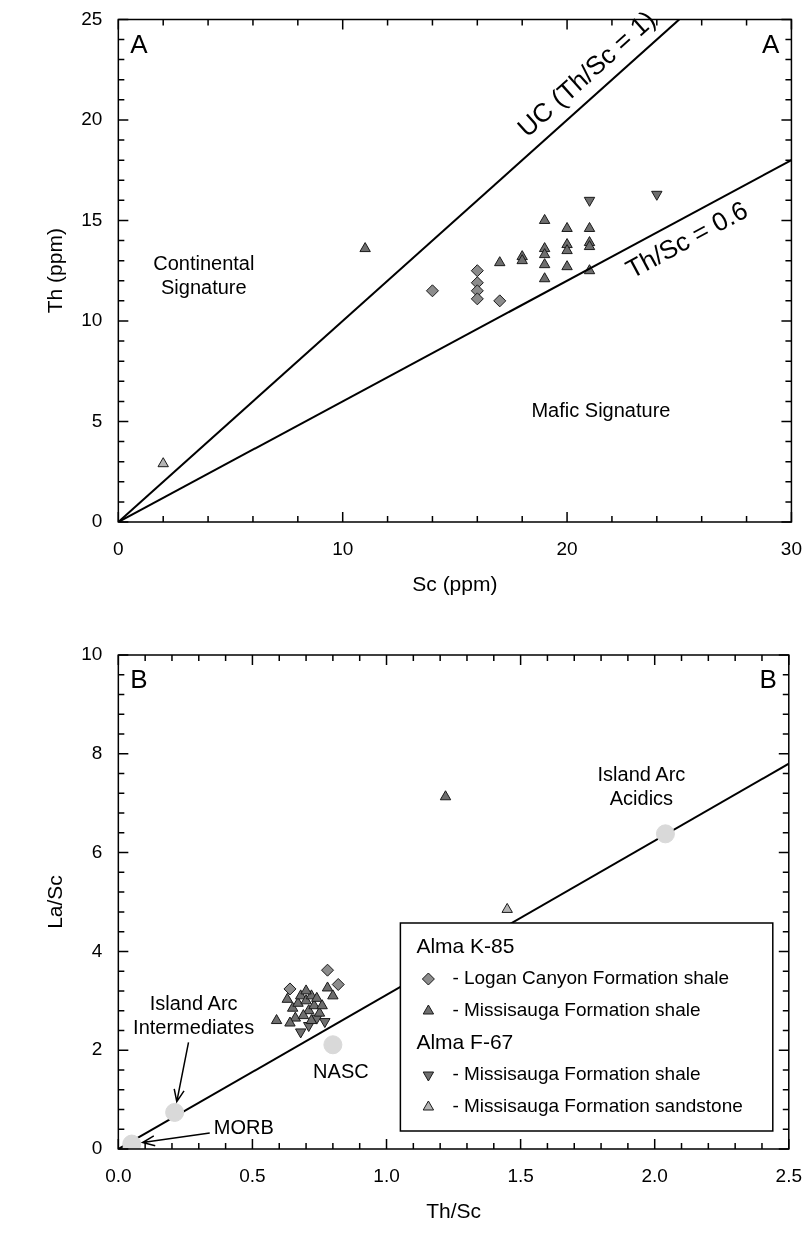  Describe the element at coordinates (92, 18) in the screenshot. I see `y-tick-label: 25` at that location.